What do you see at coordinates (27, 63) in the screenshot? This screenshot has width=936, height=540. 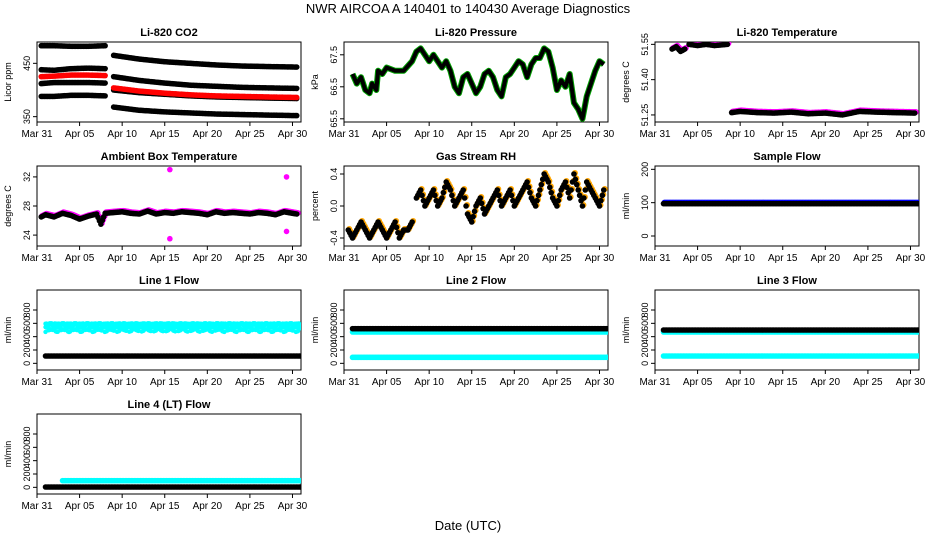 I see `y-tick-label: 450` at bounding box center [27, 63].